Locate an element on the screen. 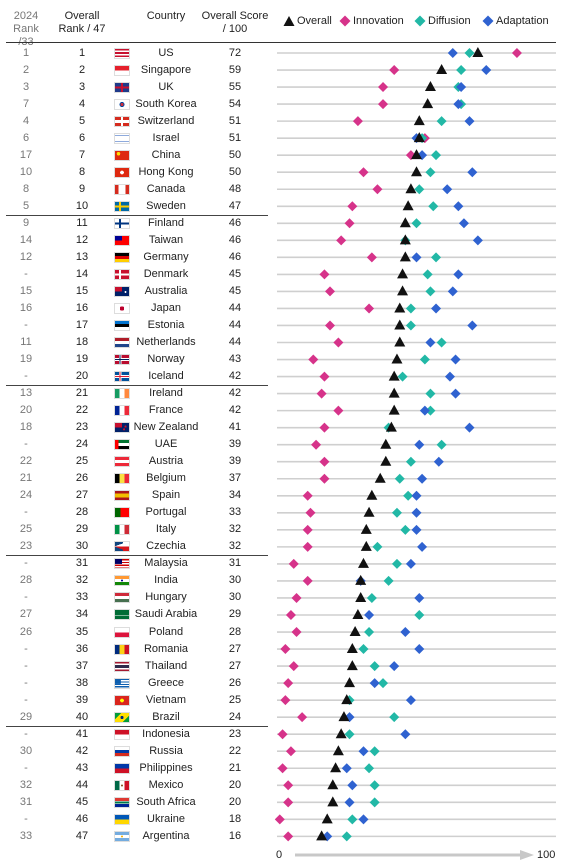 This screenshot has width=562, height=864. flag-us-icon is located at coordinates (122, 53).